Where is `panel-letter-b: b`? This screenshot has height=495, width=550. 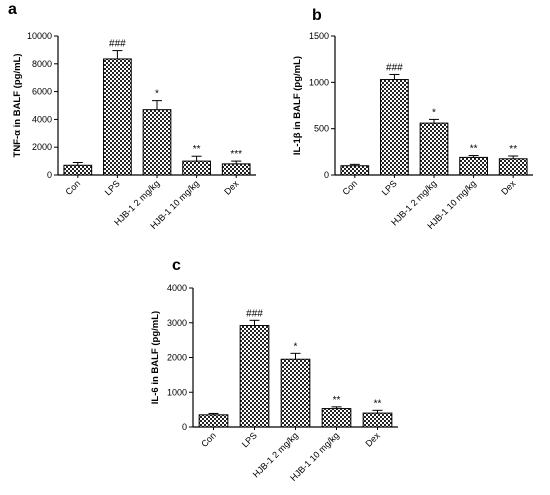 panel-letter-b: b is located at coordinates (317, 15).